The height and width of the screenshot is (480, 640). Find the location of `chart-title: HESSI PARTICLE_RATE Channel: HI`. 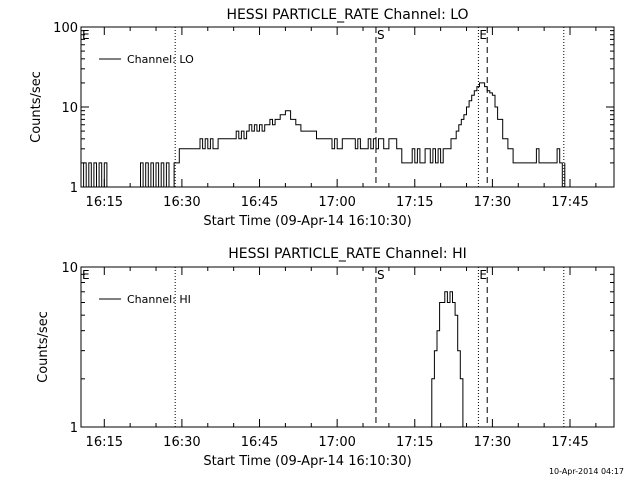

chart-title: HESSI PARTICLE_RATE Channel: HI is located at coordinates (347, 254).